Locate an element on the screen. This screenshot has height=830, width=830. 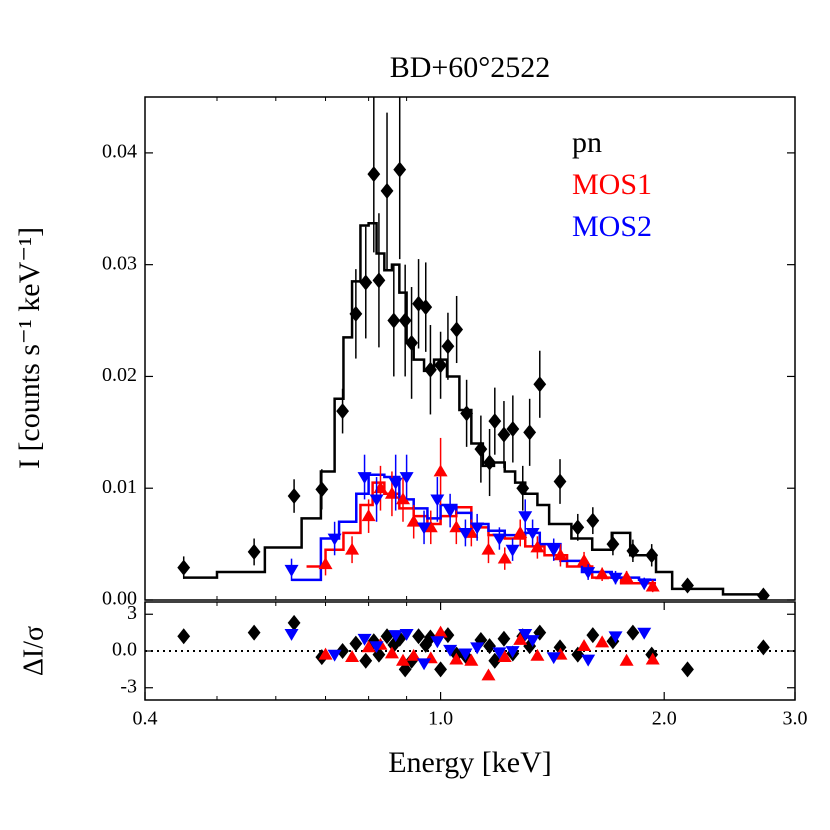
legend-entry: MOS2 is located at coordinates (612, 226).